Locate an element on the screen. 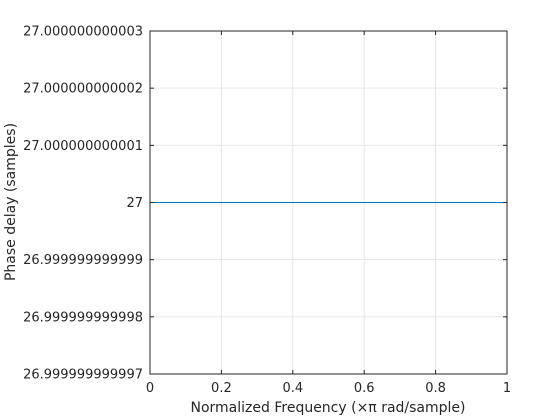 The image size is (560, 420). x-tick-label: 0.4 is located at coordinates (292, 388).